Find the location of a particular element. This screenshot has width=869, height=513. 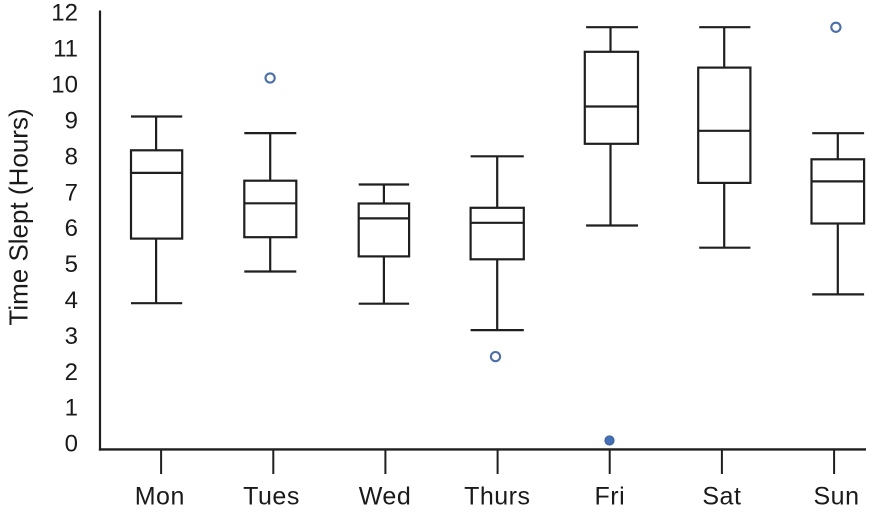

svg-text: Thurs is located at coordinates (497, 497).